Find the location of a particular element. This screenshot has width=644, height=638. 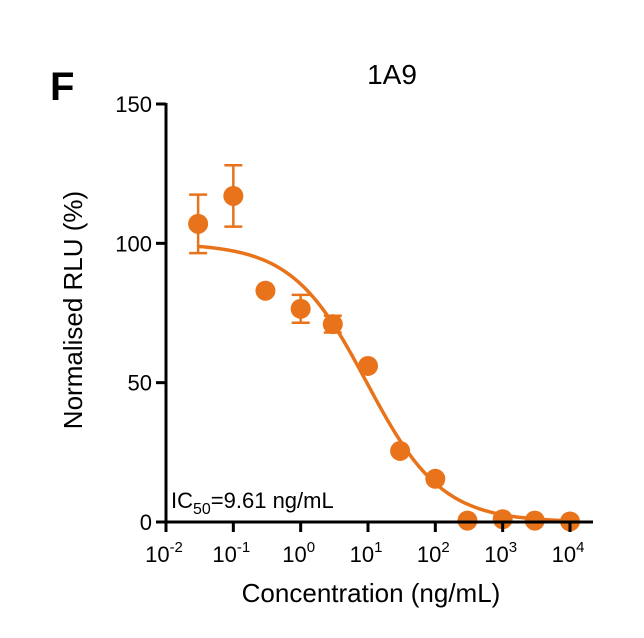

x-tick-label: 10⁰ is located at coordinates (298, 553).